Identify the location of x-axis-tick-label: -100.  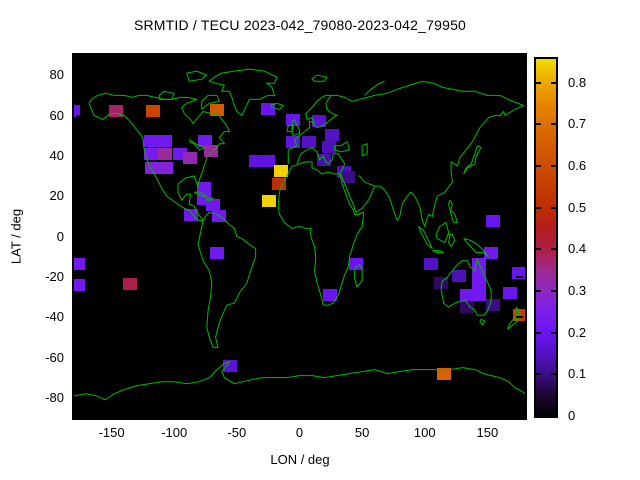
(174, 432).